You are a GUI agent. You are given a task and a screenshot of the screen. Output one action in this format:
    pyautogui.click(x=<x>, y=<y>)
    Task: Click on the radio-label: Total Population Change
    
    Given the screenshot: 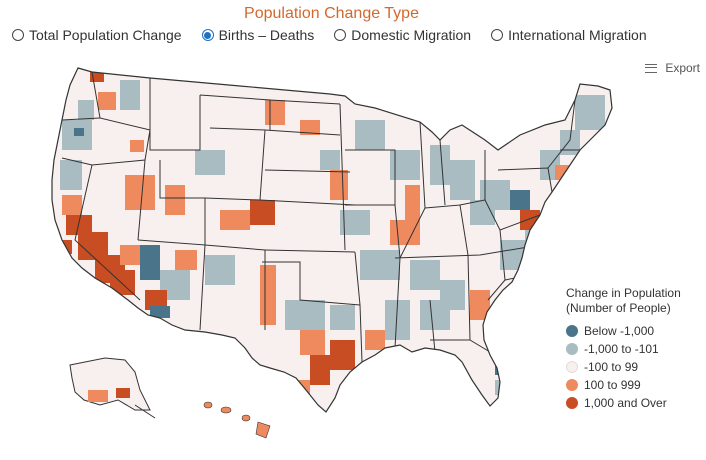 What is the action you would take?
    pyautogui.click(x=105, y=35)
    